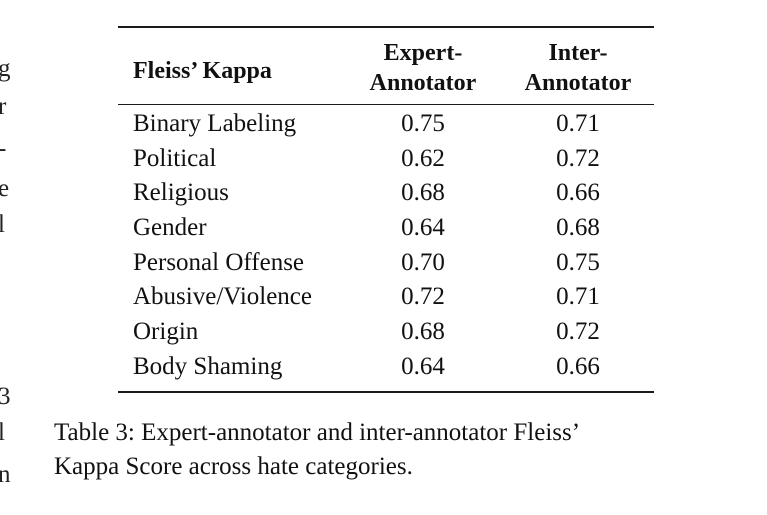 The height and width of the screenshot is (515, 767). I want to click on margin-fragment: r, so click(3, 106).